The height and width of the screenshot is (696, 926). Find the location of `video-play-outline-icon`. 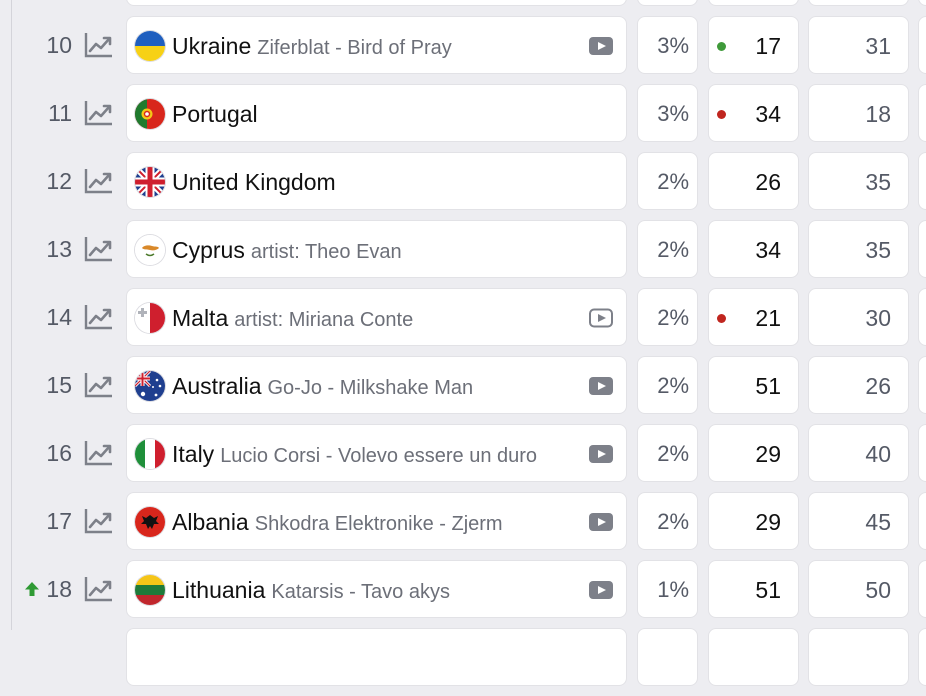

video-play-outline-icon is located at coordinates (601, 318).